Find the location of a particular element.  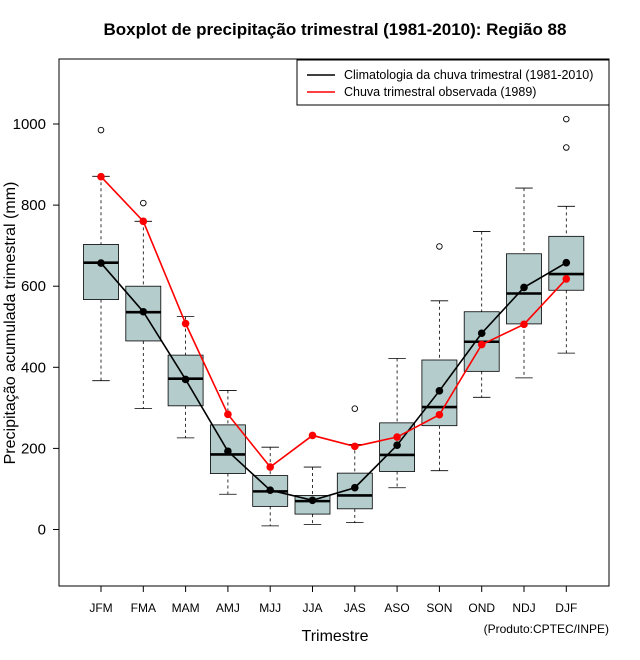

legend-observed-label: Chuva trimestral observada (1989) is located at coordinates (440, 92).